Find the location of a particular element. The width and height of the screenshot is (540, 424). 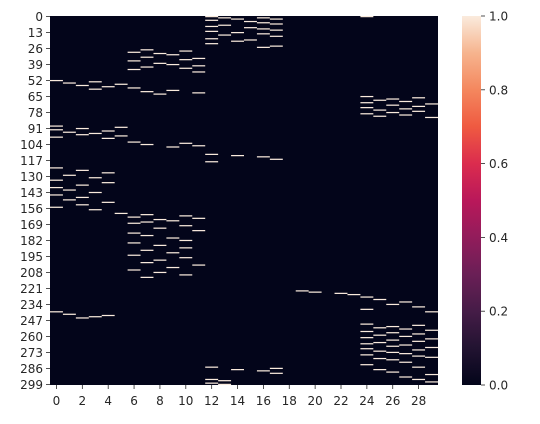

colorbar-tick-label: 0.6 is located at coordinates (498, 164).